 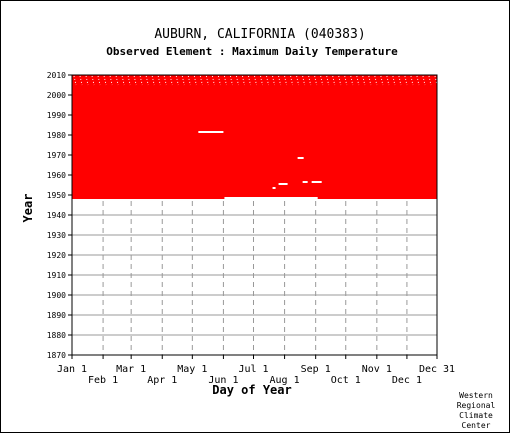 What do you see at coordinates (316, 369) in the screenshot?
I see `x-tick-label: Sep 1` at bounding box center [316, 369].